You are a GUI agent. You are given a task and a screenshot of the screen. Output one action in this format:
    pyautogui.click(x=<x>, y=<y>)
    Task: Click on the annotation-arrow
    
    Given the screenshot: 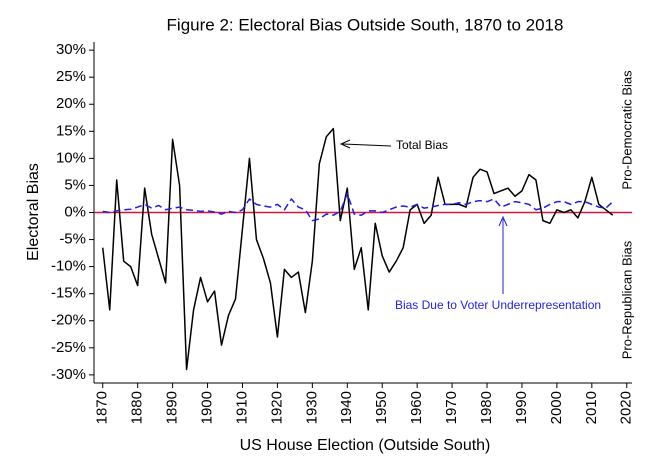 What is the action you would take?
    pyautogui.click(x=367, y=145)
    